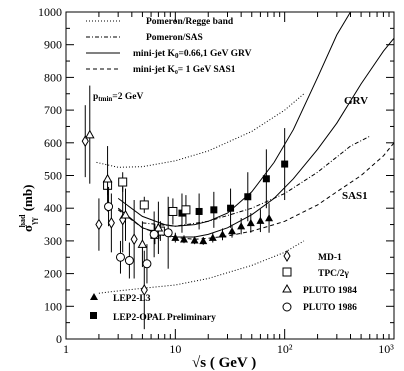 This screenshot has height=371, width=404. I want to click on theory-curve-dashdot, so click(256, 181).